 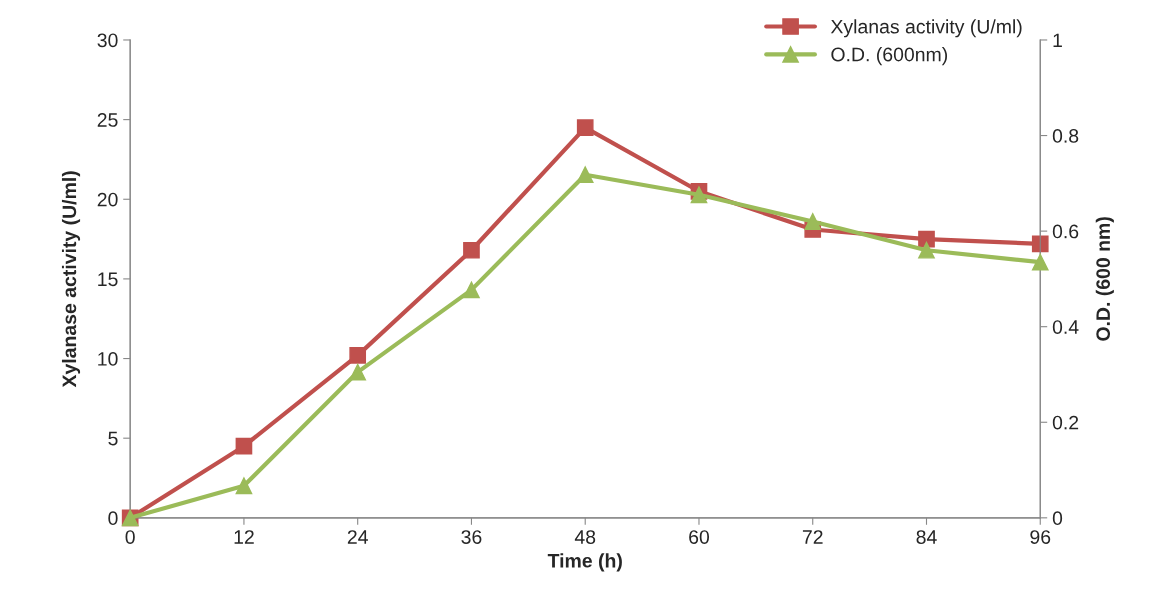 I want to click on y-axis-title: Xylanase activity (U/ml), so click(x=71, y=279).